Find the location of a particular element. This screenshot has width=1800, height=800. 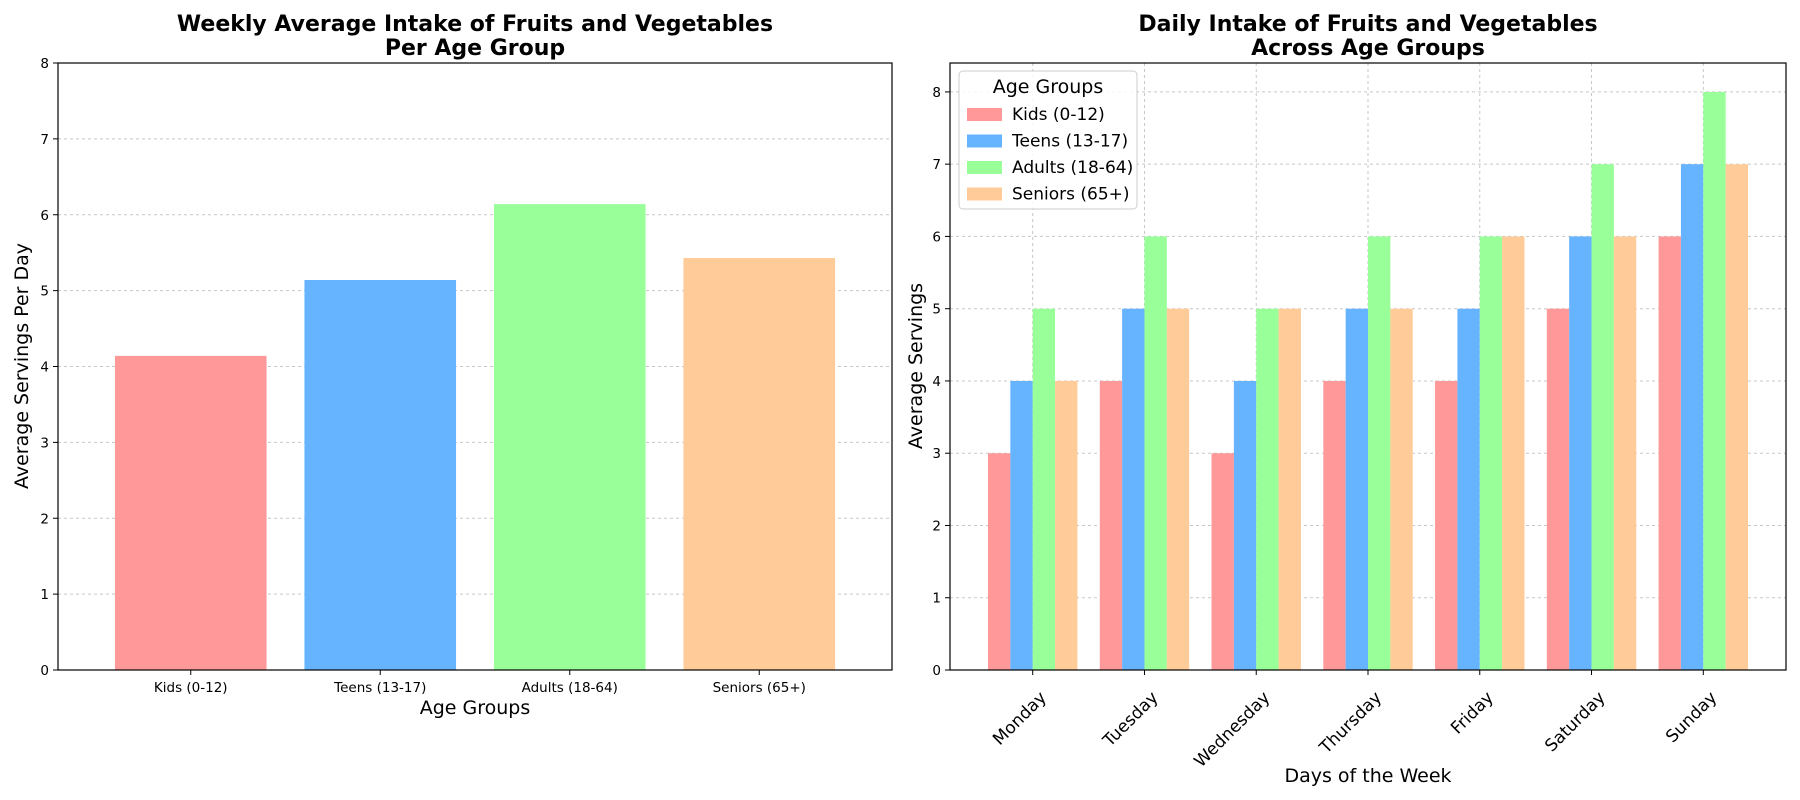

left-chart-x-axis-label: Age Groups is located at coordinates (475, 708).